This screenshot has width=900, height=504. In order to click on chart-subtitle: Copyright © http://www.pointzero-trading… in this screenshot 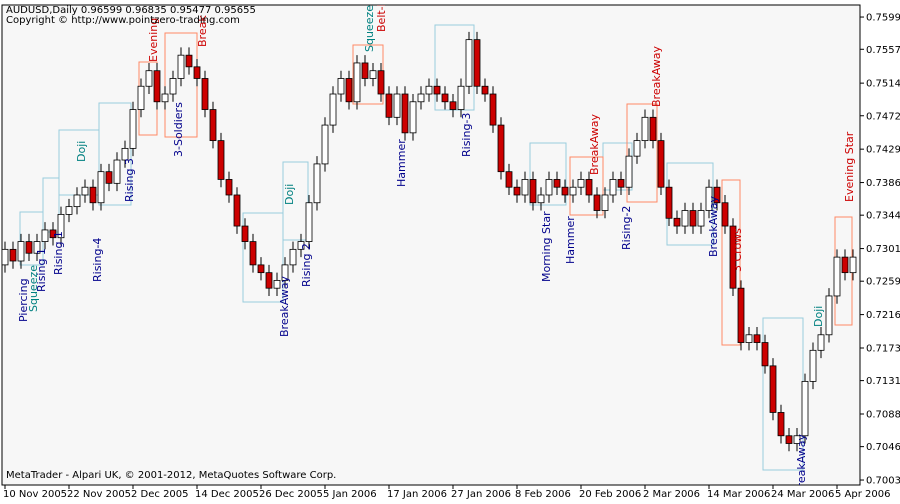, I will do `click(123, 20)`.